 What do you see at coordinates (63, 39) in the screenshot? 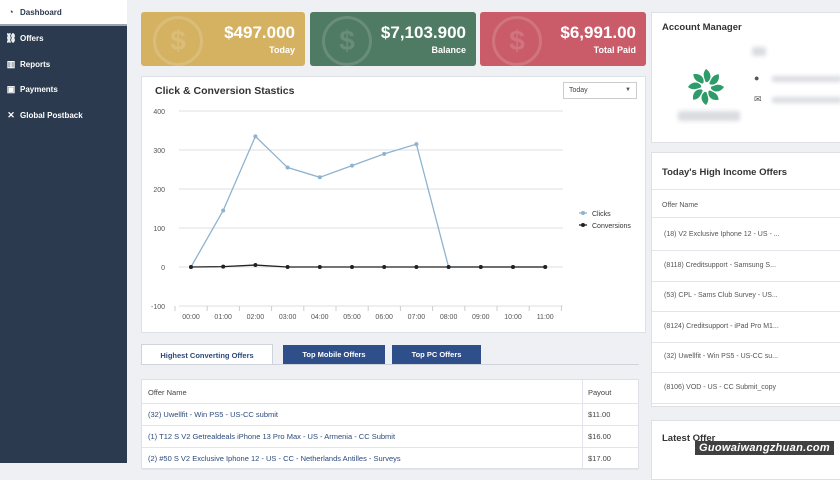
I see `sidebar-item-offers: ⛓ Offers` at bounding box center [63, 39].